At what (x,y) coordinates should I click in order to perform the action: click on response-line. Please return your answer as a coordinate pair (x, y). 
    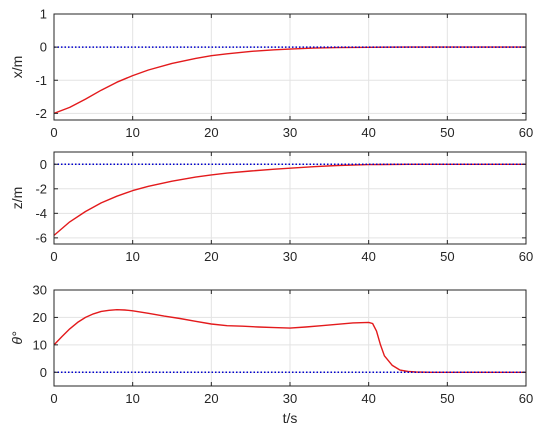
    Looking at the image, I should click on (290, 341).